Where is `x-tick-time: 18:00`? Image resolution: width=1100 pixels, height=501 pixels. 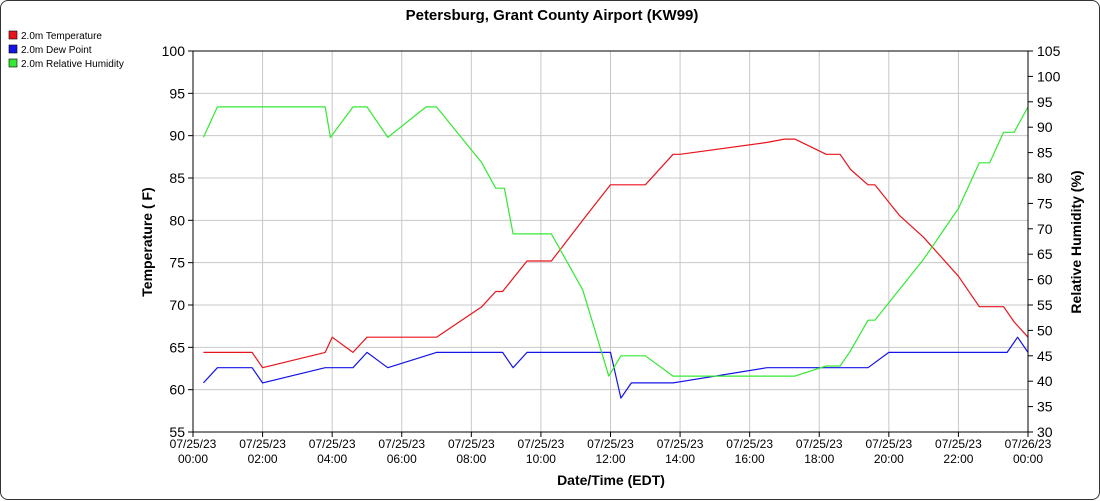 x-tick-time: 18:00 is located at coordinates (819, 459).